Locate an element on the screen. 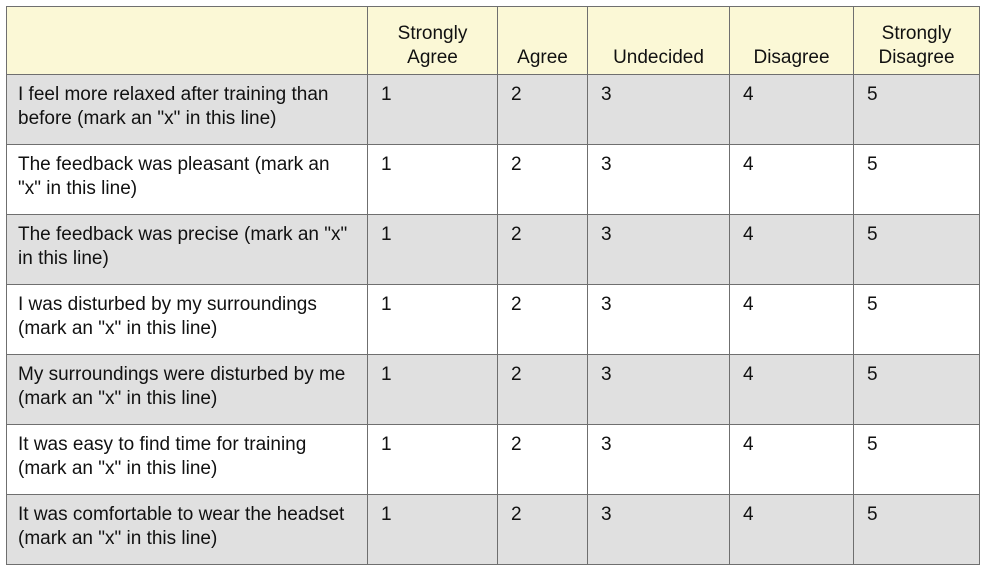 This screenshot has height=565, width=986. header-strongly-disagree: Strongly Disagree is located at coordinates (916, 40).